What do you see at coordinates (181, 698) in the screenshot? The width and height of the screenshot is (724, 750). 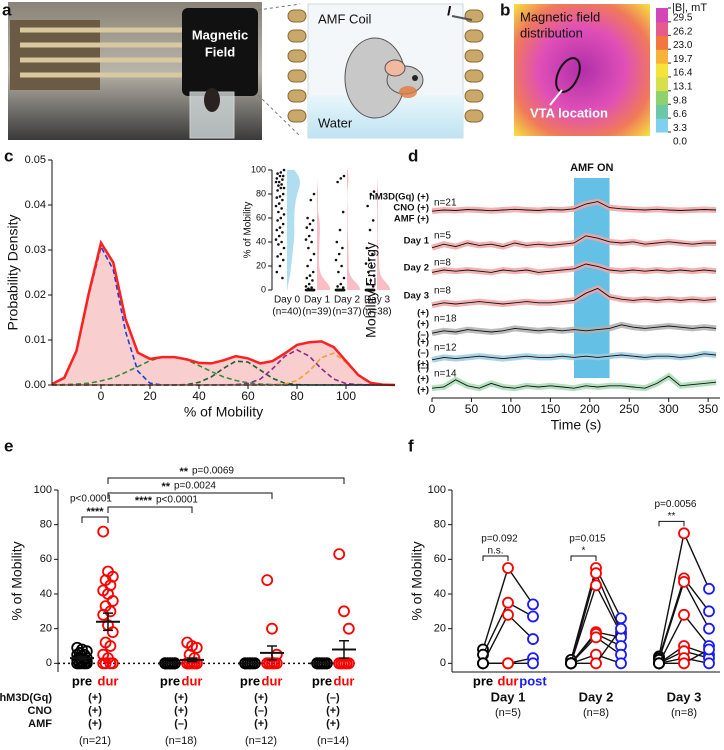 I see `factor-label: (+)` at bounding box center [181, 698].